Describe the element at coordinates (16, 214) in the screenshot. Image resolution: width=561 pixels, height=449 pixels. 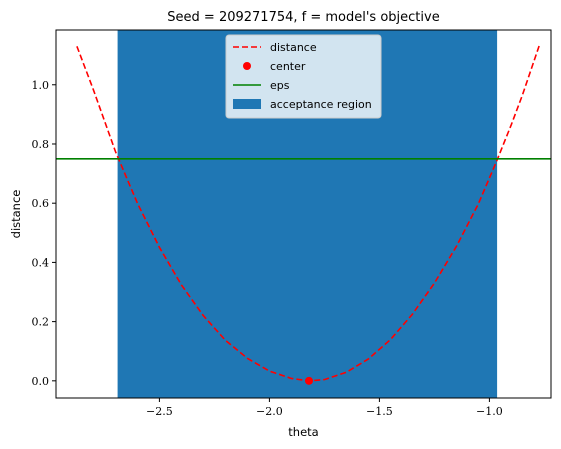
I see `y-axis-label: distance` at that location.